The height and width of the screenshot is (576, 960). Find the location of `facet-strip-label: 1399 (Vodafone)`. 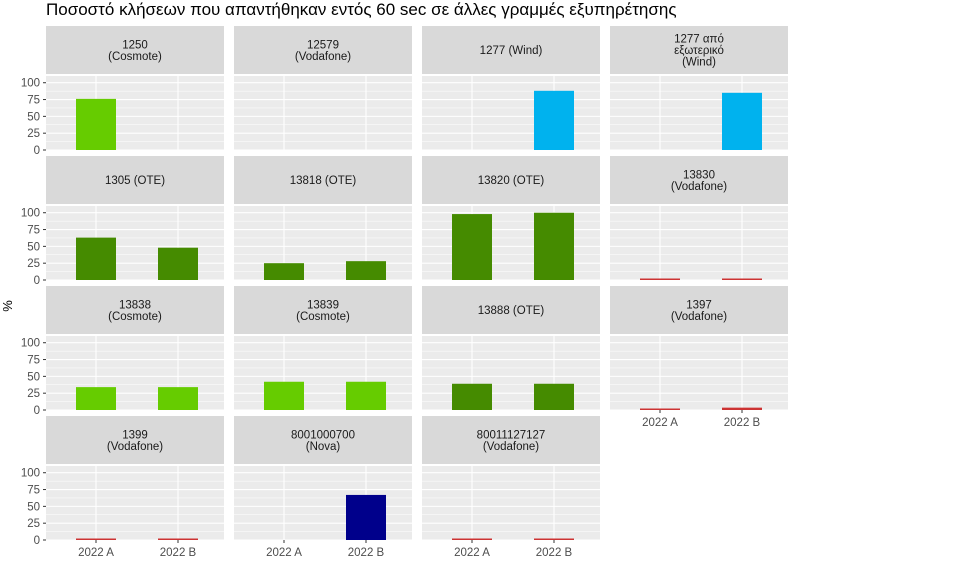

facet-strip-label: 1399 (Vodafone) is located at coordinates (135, 441).